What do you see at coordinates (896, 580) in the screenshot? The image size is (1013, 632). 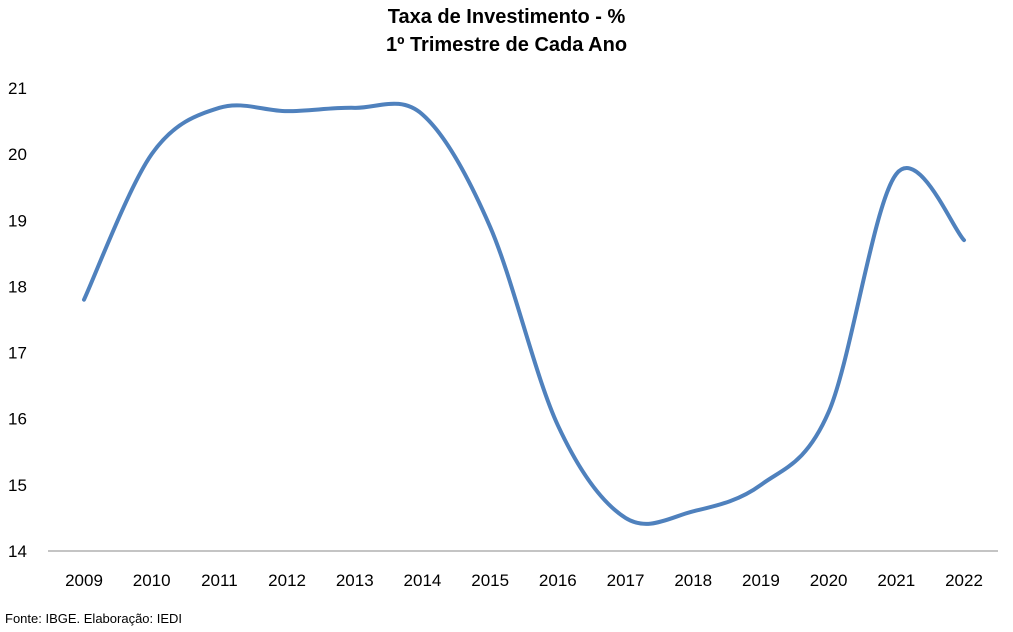 I see `x-tick-label: 2021` at bounding box center [896, 580].